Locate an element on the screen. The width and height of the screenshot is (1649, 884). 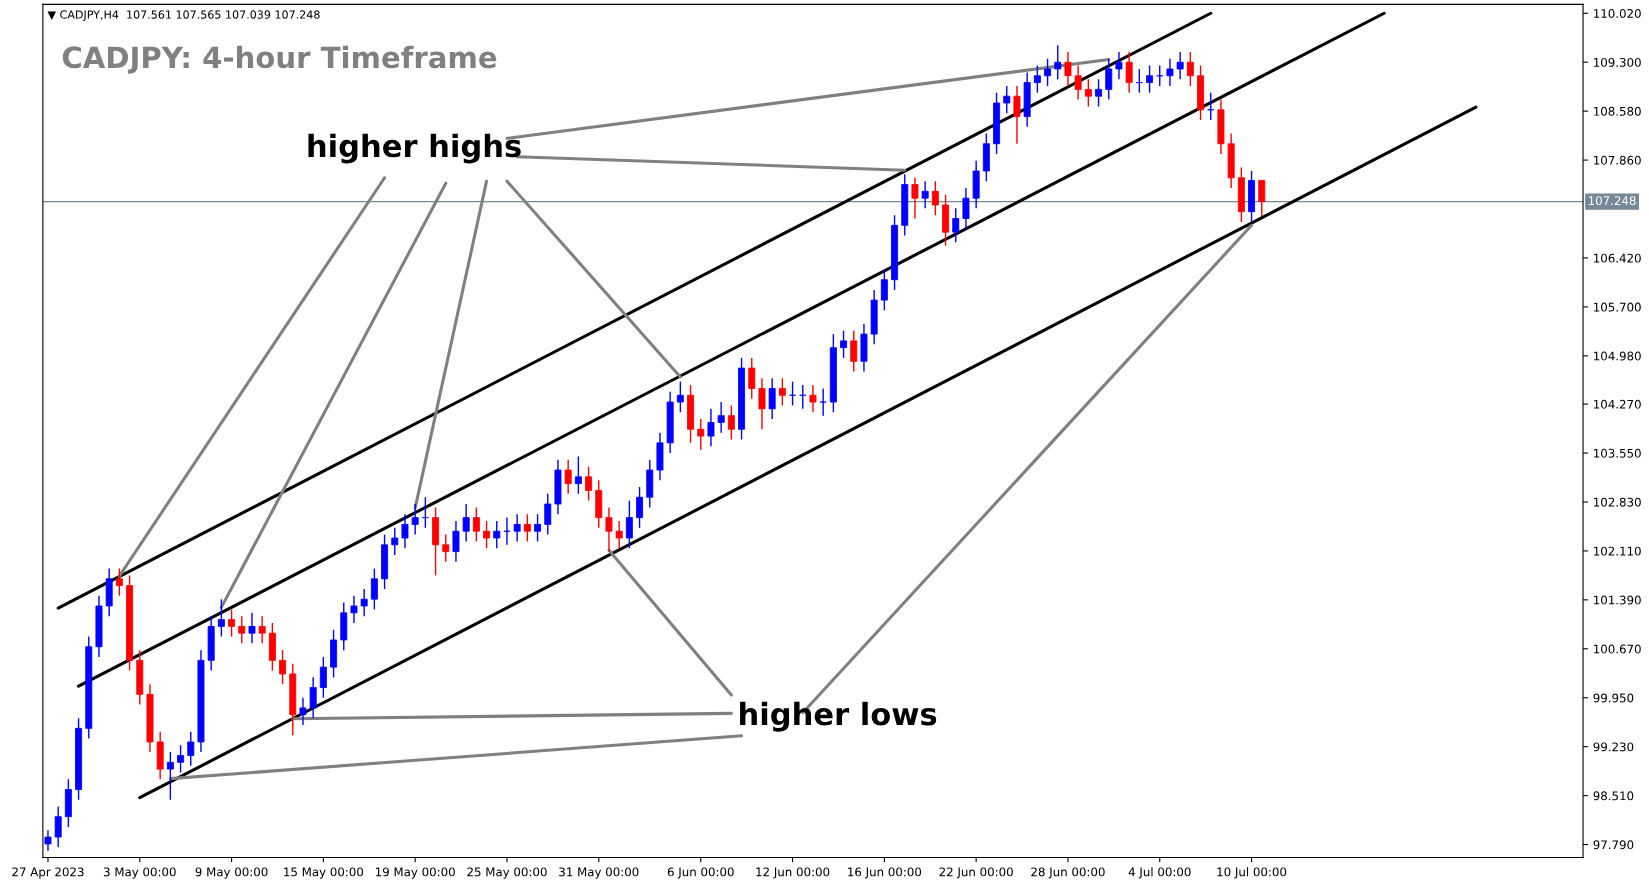
x-tick-label: 22 Jun 00:00 is located at coordinates (976, 873).